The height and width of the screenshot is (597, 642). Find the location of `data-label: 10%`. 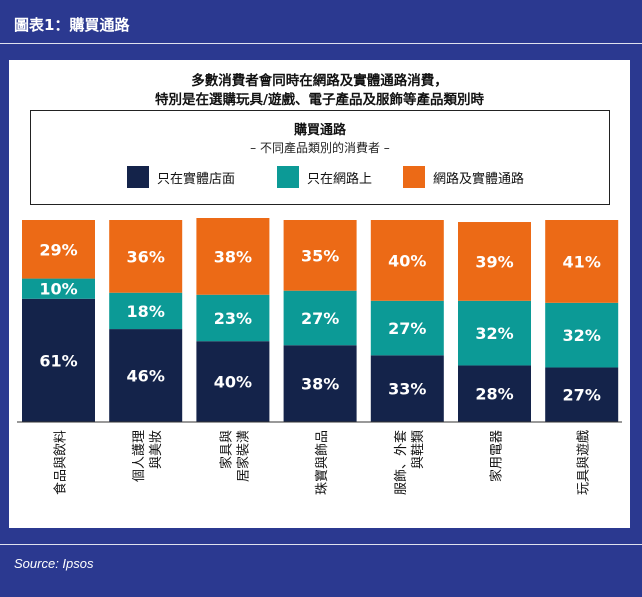

data-label: 10% is located at coordinates (58, 289).